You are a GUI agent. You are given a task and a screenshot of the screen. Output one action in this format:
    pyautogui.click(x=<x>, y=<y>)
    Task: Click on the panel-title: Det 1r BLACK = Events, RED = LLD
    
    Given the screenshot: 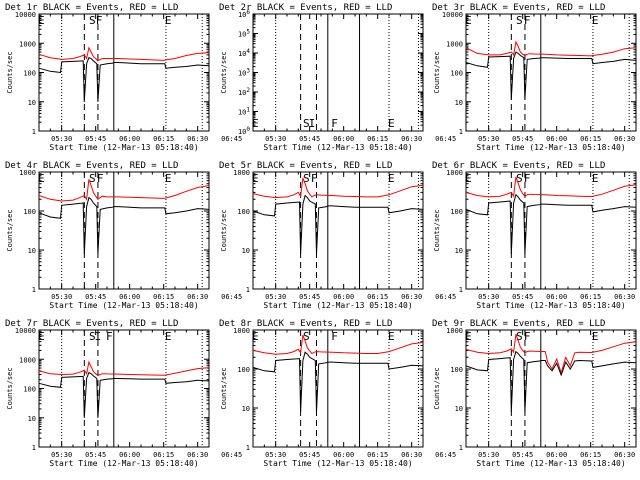 What is the action you would take?
    pyautogui.click(x=91, y=8)
    